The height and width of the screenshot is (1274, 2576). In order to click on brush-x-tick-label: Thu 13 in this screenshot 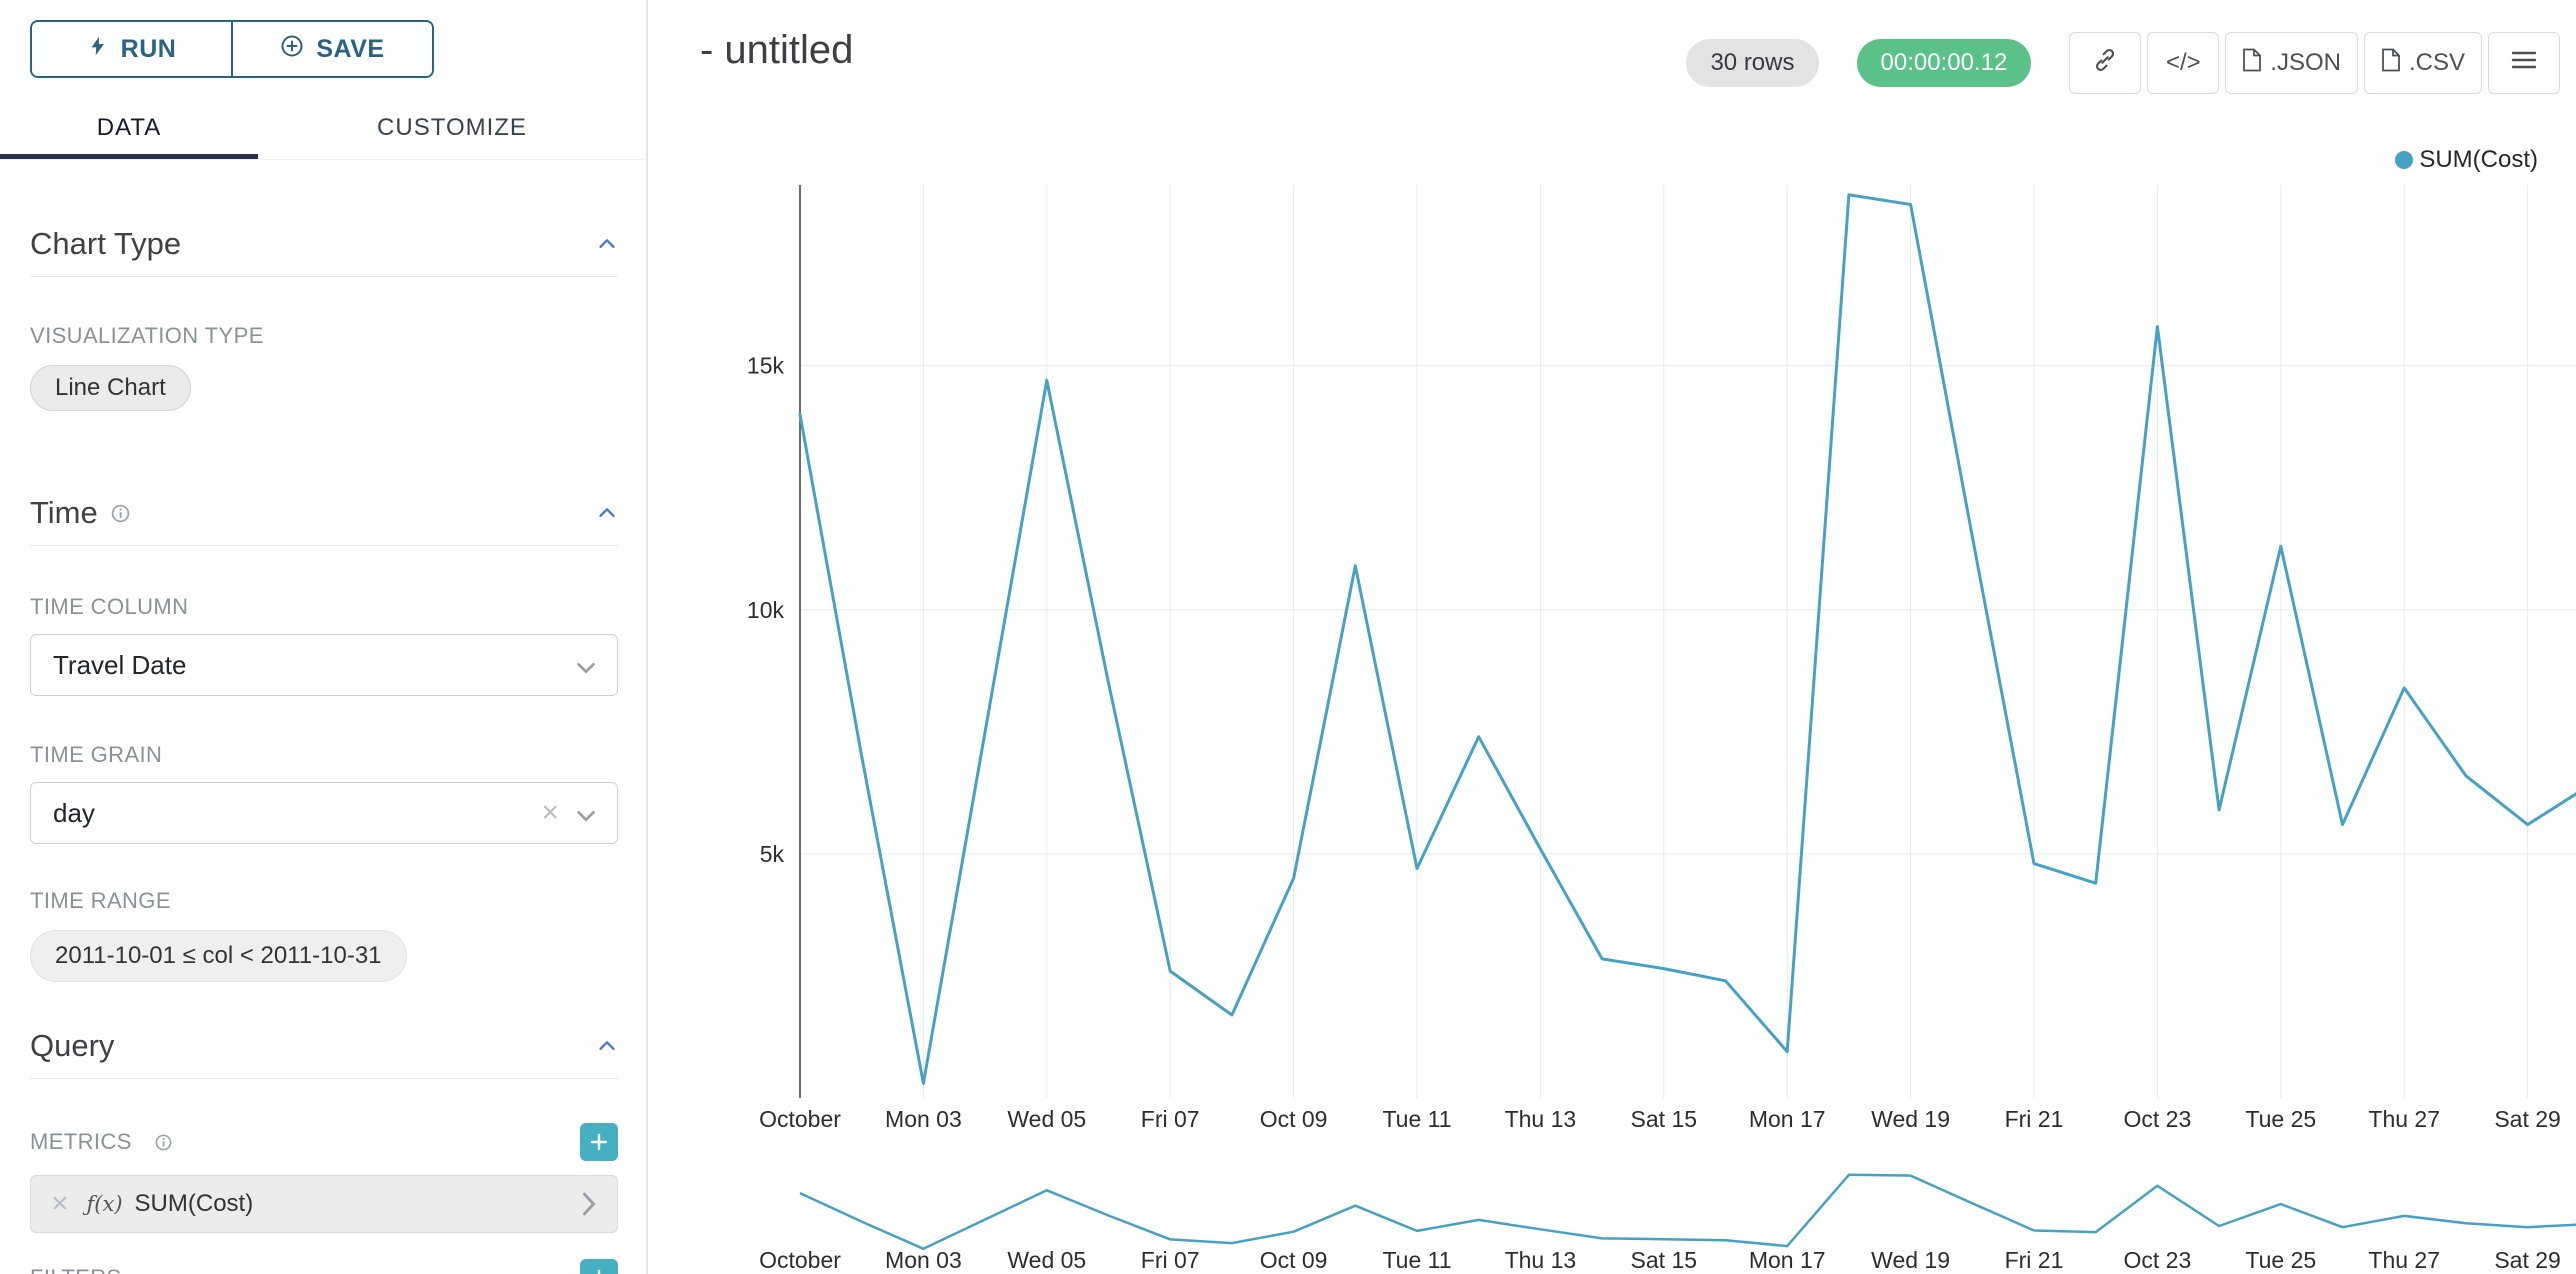, I will do `click(1541, 1260)`.